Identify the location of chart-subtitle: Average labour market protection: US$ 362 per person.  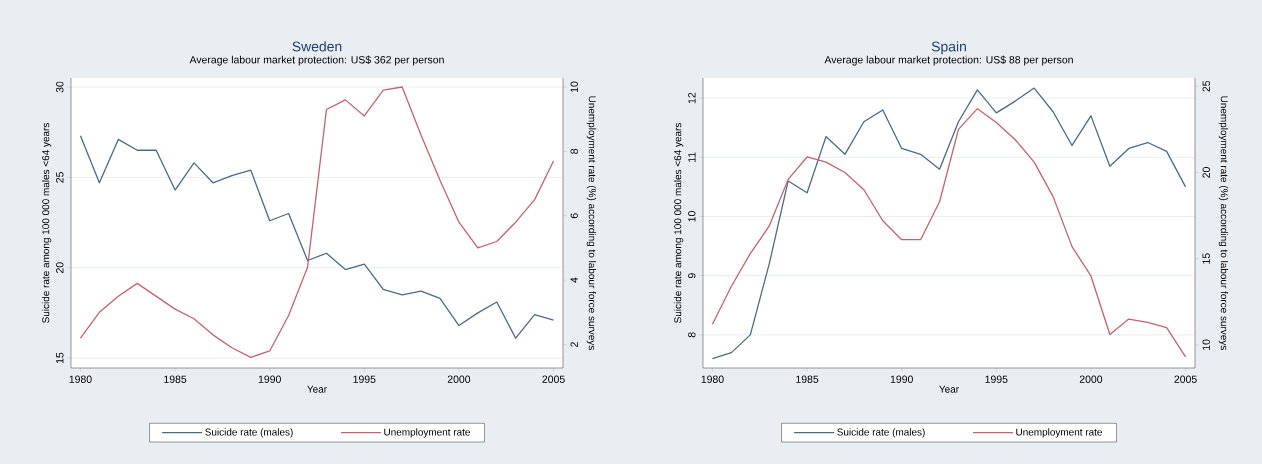
(316, 60).